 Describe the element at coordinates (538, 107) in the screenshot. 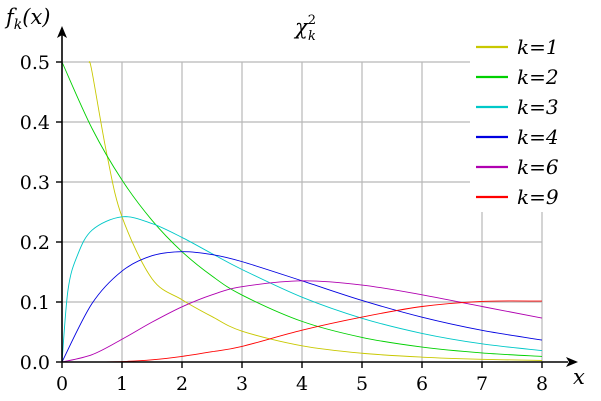

I see `legend-label-k3: k=3` at that location.